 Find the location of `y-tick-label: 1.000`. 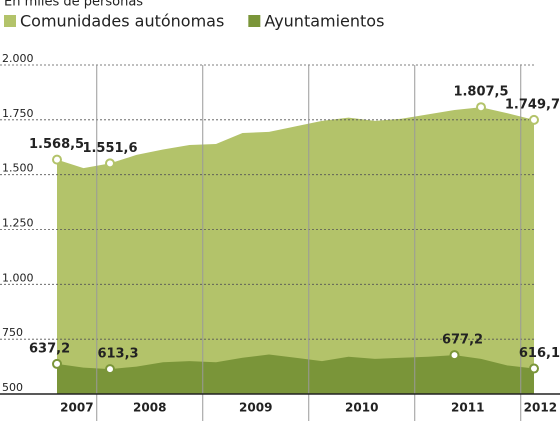

y-tick-label: 1.000 is located at coordinates (18, 277).